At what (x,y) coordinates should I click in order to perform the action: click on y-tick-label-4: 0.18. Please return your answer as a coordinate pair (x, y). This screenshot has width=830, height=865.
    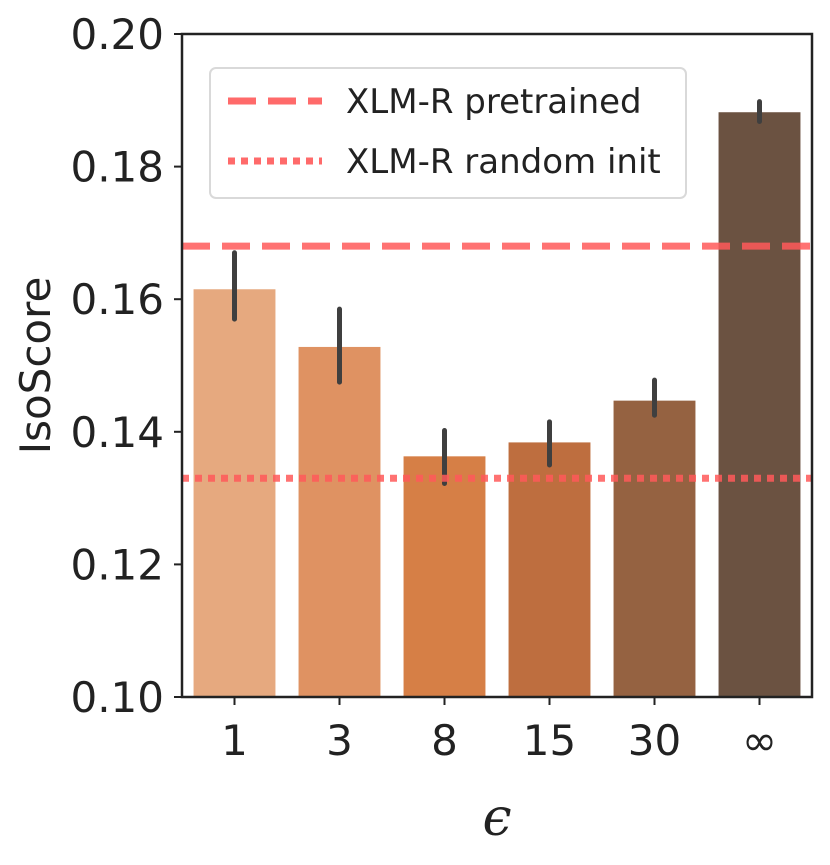
    Looking at the image, I should click on (117, 167).